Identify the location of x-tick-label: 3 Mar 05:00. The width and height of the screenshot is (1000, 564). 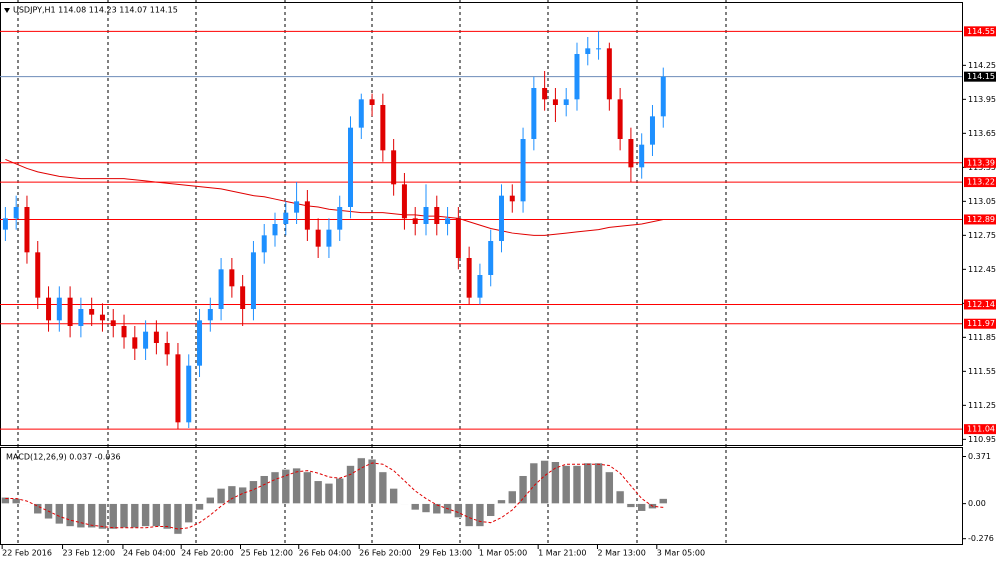
(681, 553).